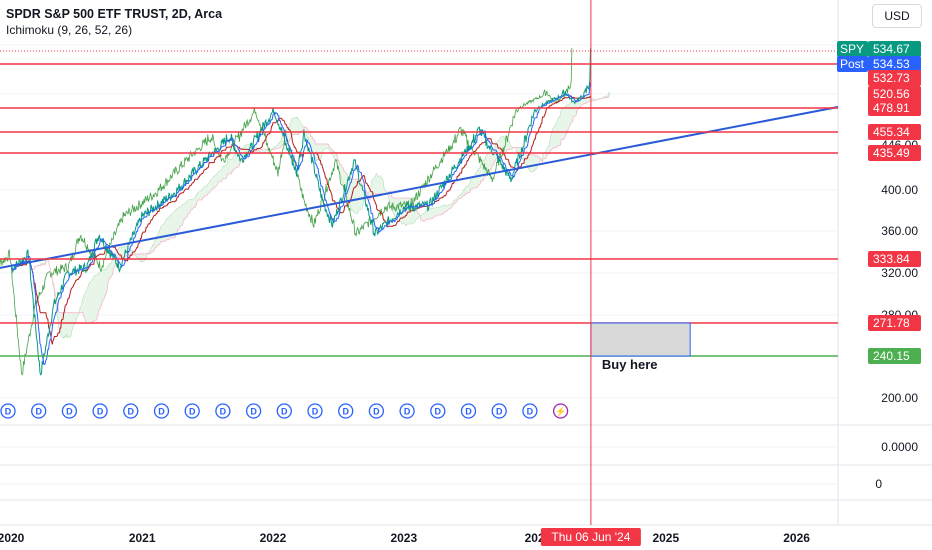 This screenshot has width=932, height=550. I want to click on price-label-text: 271.78, so click(891, 323).